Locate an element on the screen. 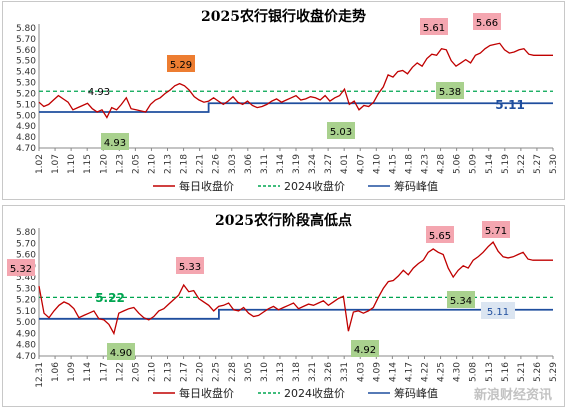  x-tick-label: 5.21 is located at coordinates (522, 372).